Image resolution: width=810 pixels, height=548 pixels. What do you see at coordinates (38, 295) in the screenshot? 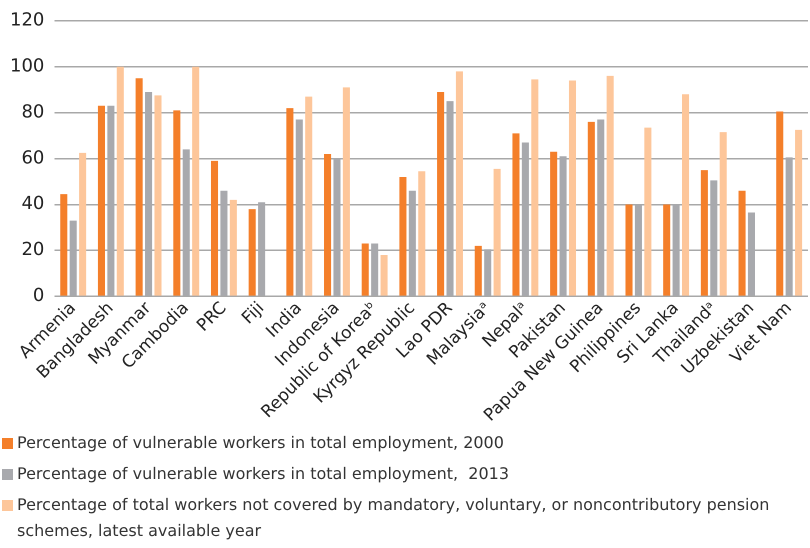
I see `y-tick-label: 0` at bounding box center [38, 295].